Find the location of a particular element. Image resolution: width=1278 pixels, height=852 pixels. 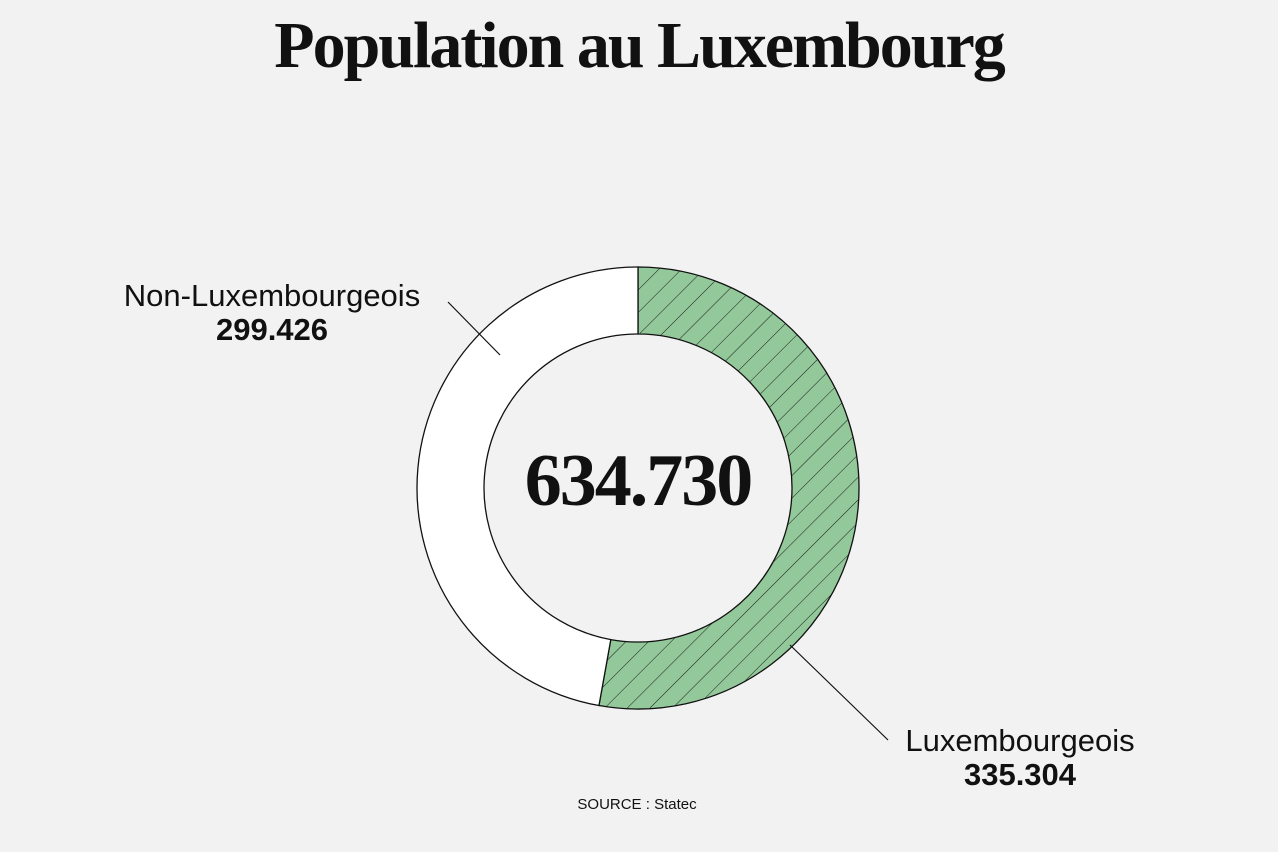

legend-label: Non-Luxembourgeois is located at coordinates (272, 295).